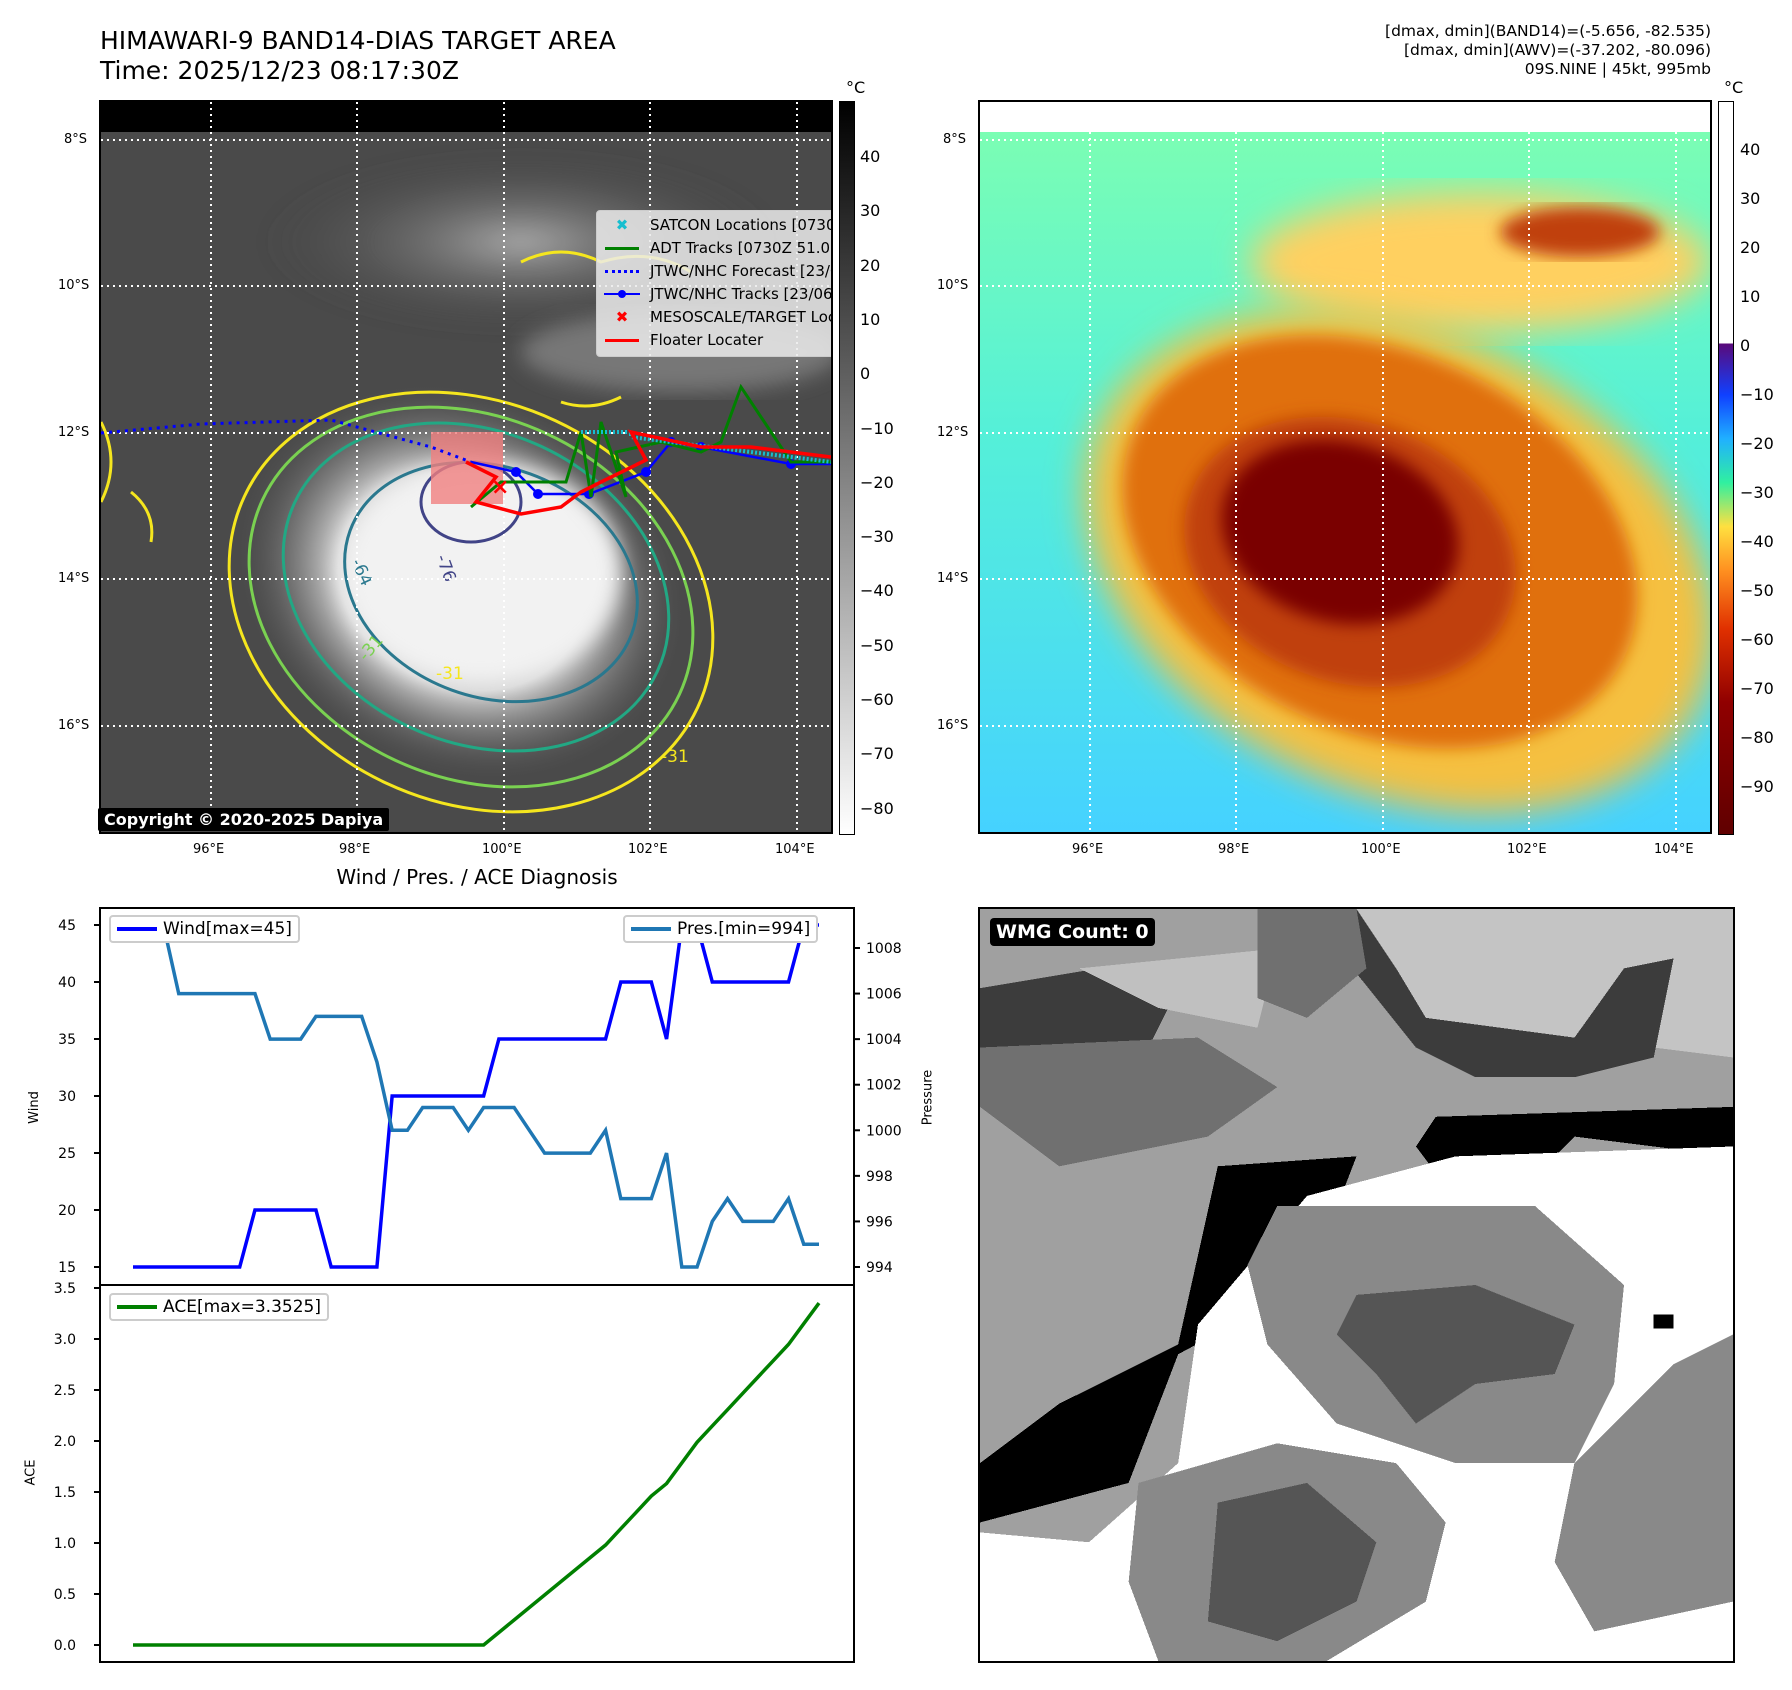 This screenshot has height=1690, width=1792. Describe the element at coordinates (879, 1268) in the screenshot. I see `pressure-tick-label: 994` at that location.